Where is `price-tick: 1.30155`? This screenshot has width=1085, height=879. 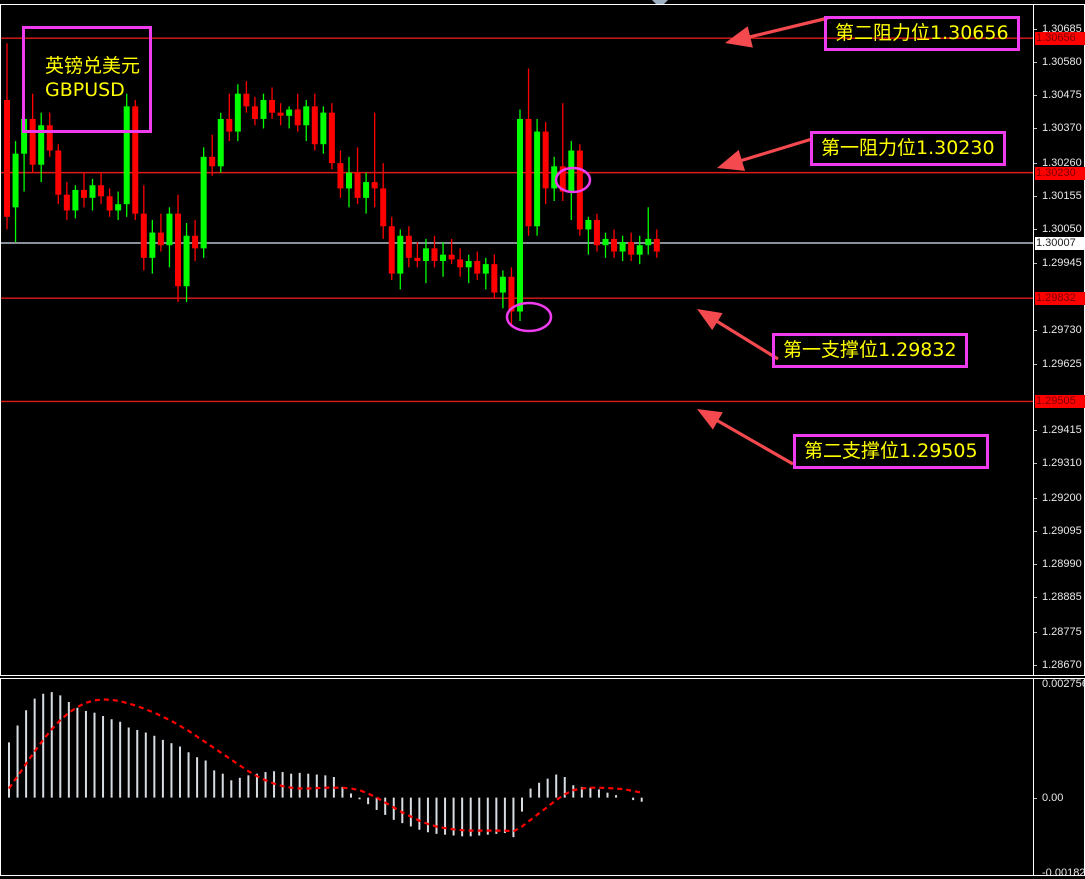 price-tick: 1.30155 is located at coordinates (1058, 196).